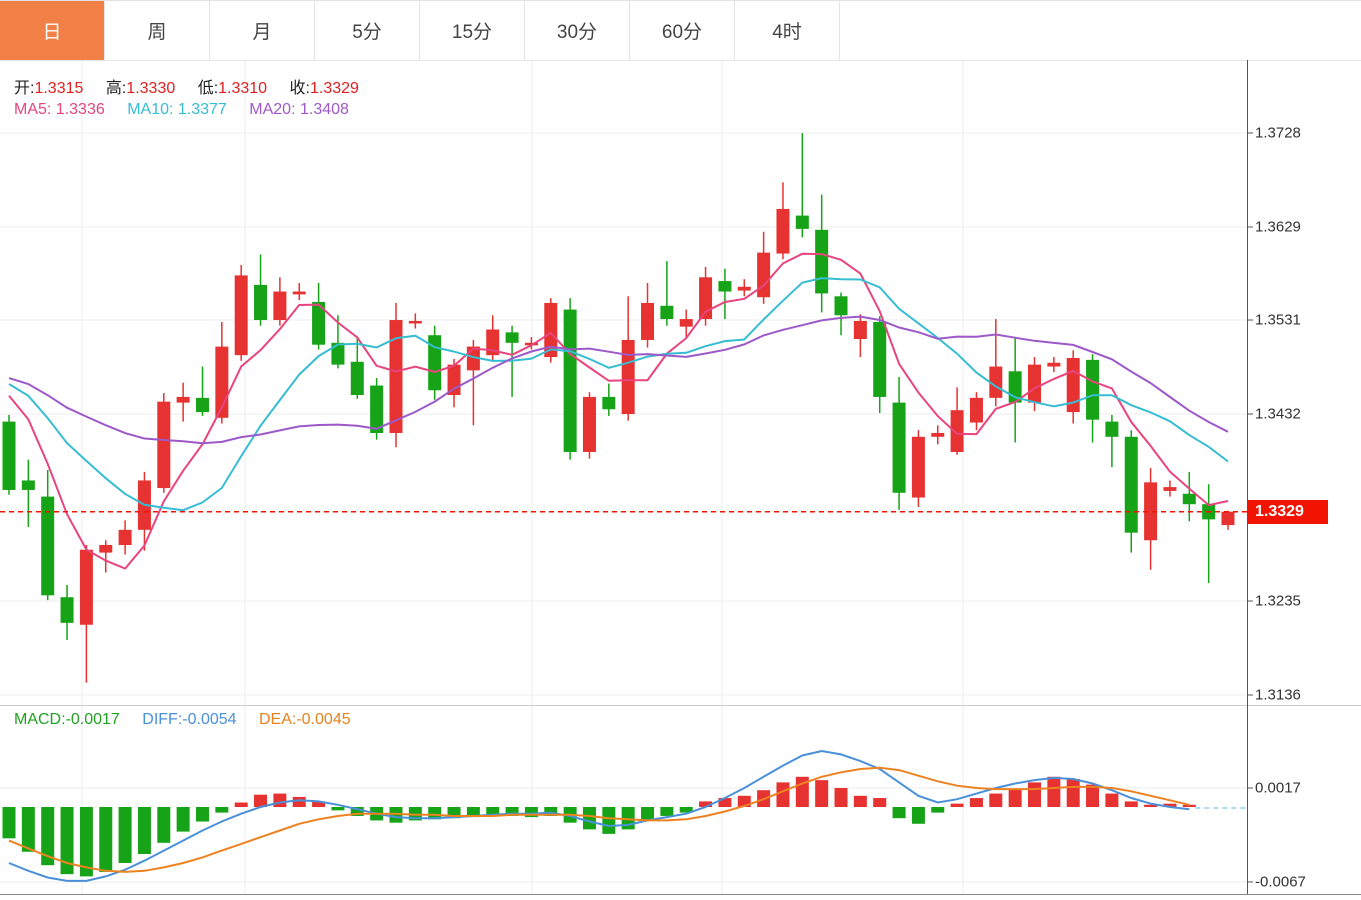 The image size is (1361, 900). What do you see at coordinates (1280, 882) in the screenshot?
I see `macd-axis-label: -0.0067` at bounding box center [1280, 882].